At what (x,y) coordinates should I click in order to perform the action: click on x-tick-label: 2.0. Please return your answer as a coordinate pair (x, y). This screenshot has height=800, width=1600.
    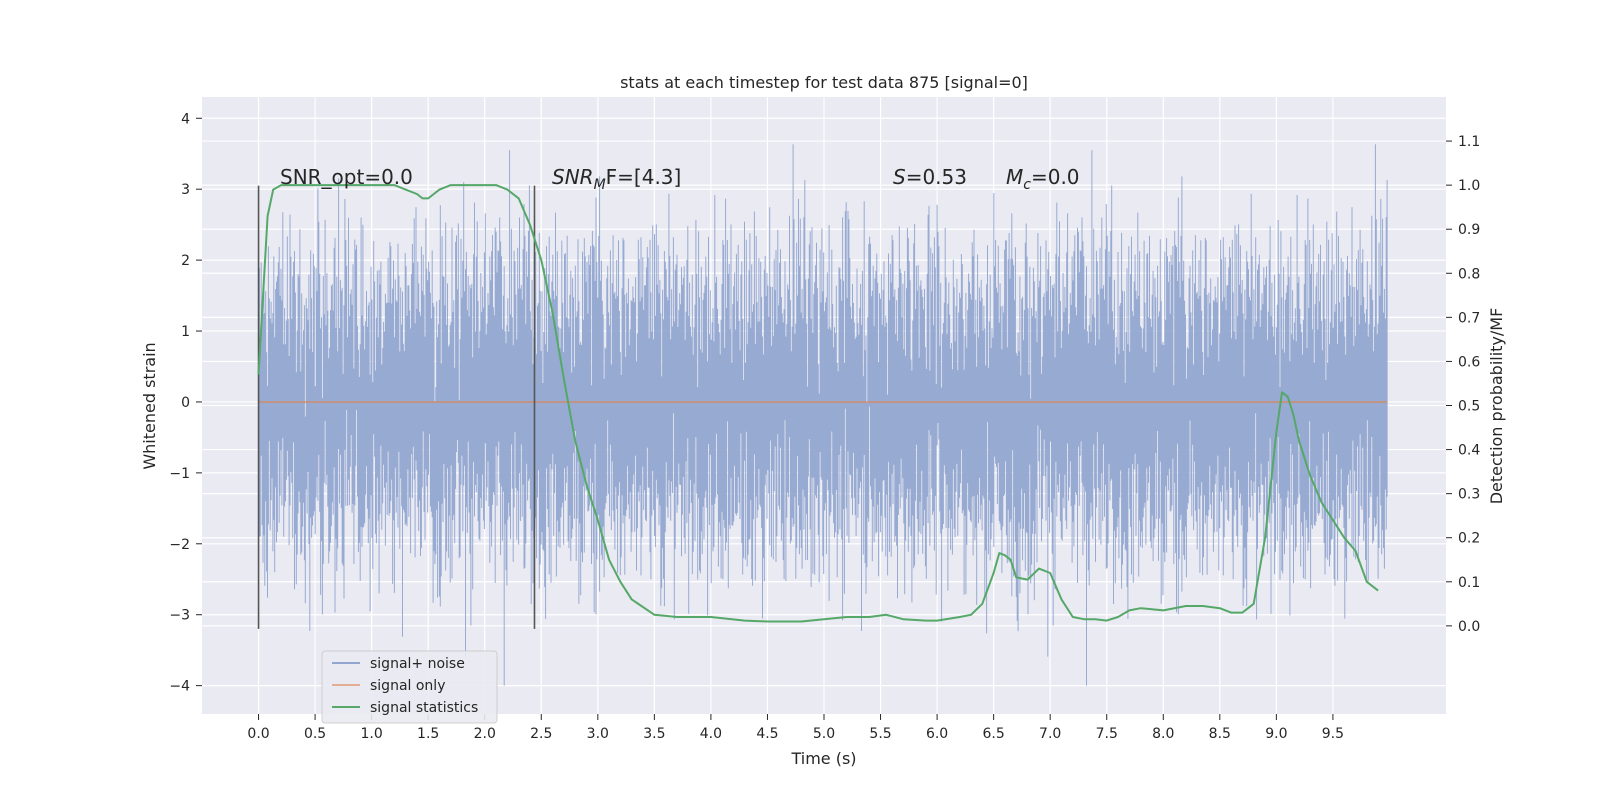
    Looking at the image, I should click on (485, 734).